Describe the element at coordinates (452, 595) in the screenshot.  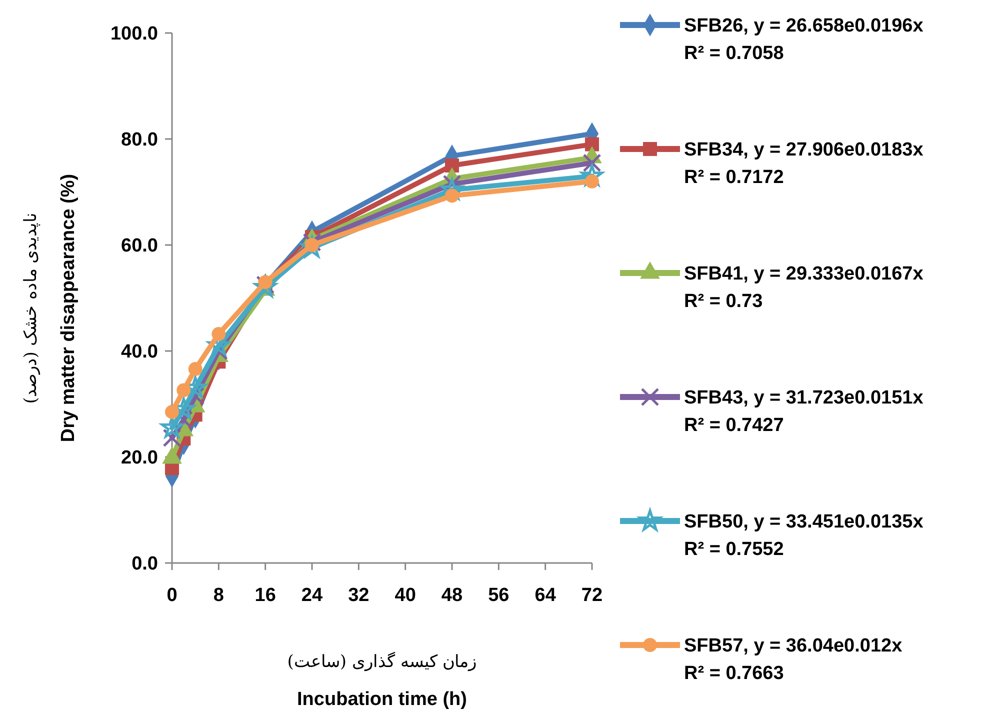
I see `x-tick-label: 48` at that location.